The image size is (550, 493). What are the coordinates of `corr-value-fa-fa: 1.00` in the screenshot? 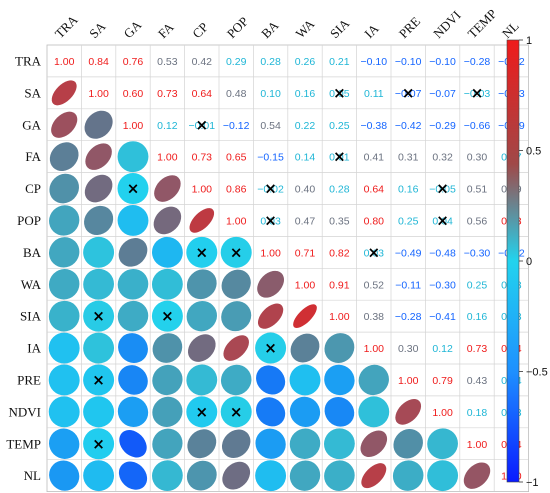 It's located at (167, 158).